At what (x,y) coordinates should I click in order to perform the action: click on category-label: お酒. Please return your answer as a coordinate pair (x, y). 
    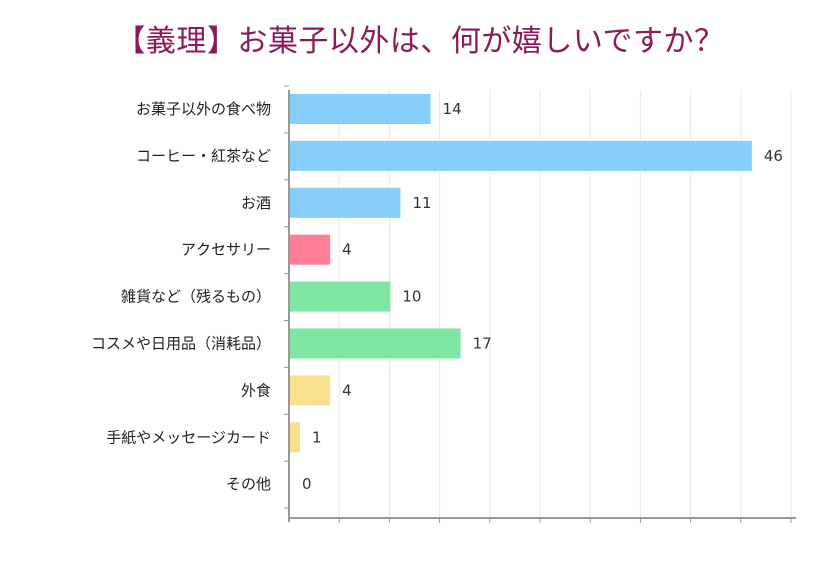
    Looking at the image, I should click on (256, 203).